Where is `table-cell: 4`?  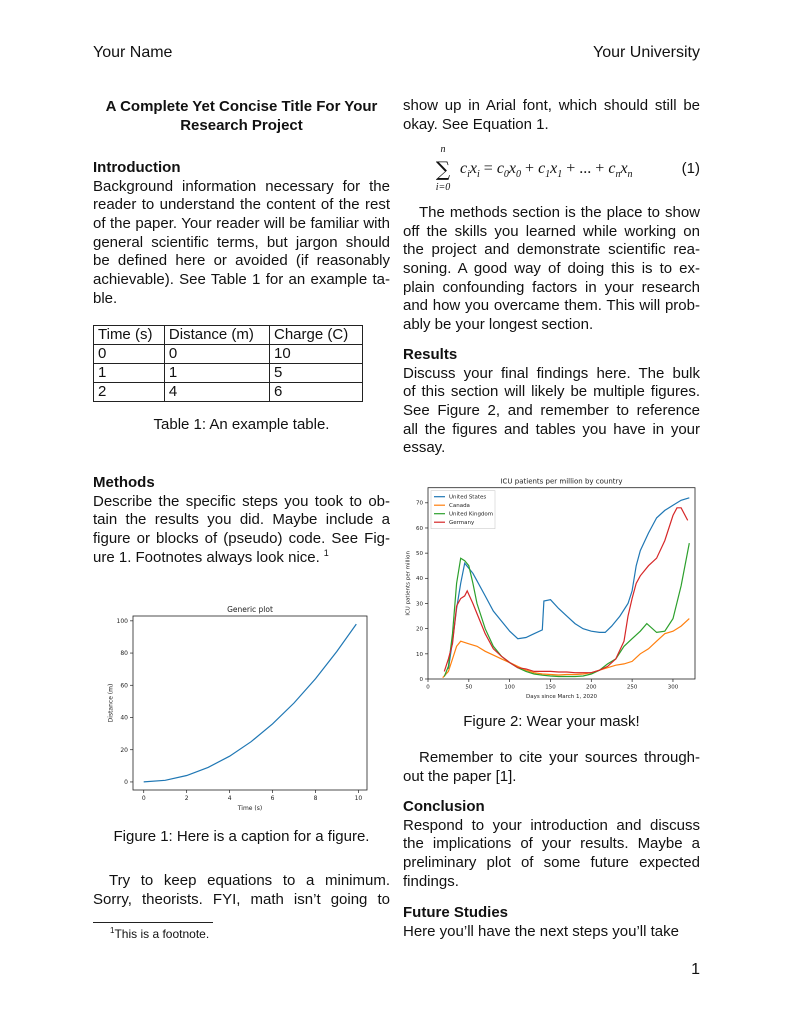 table-cell: 4 is located at coordinates (217, 392).